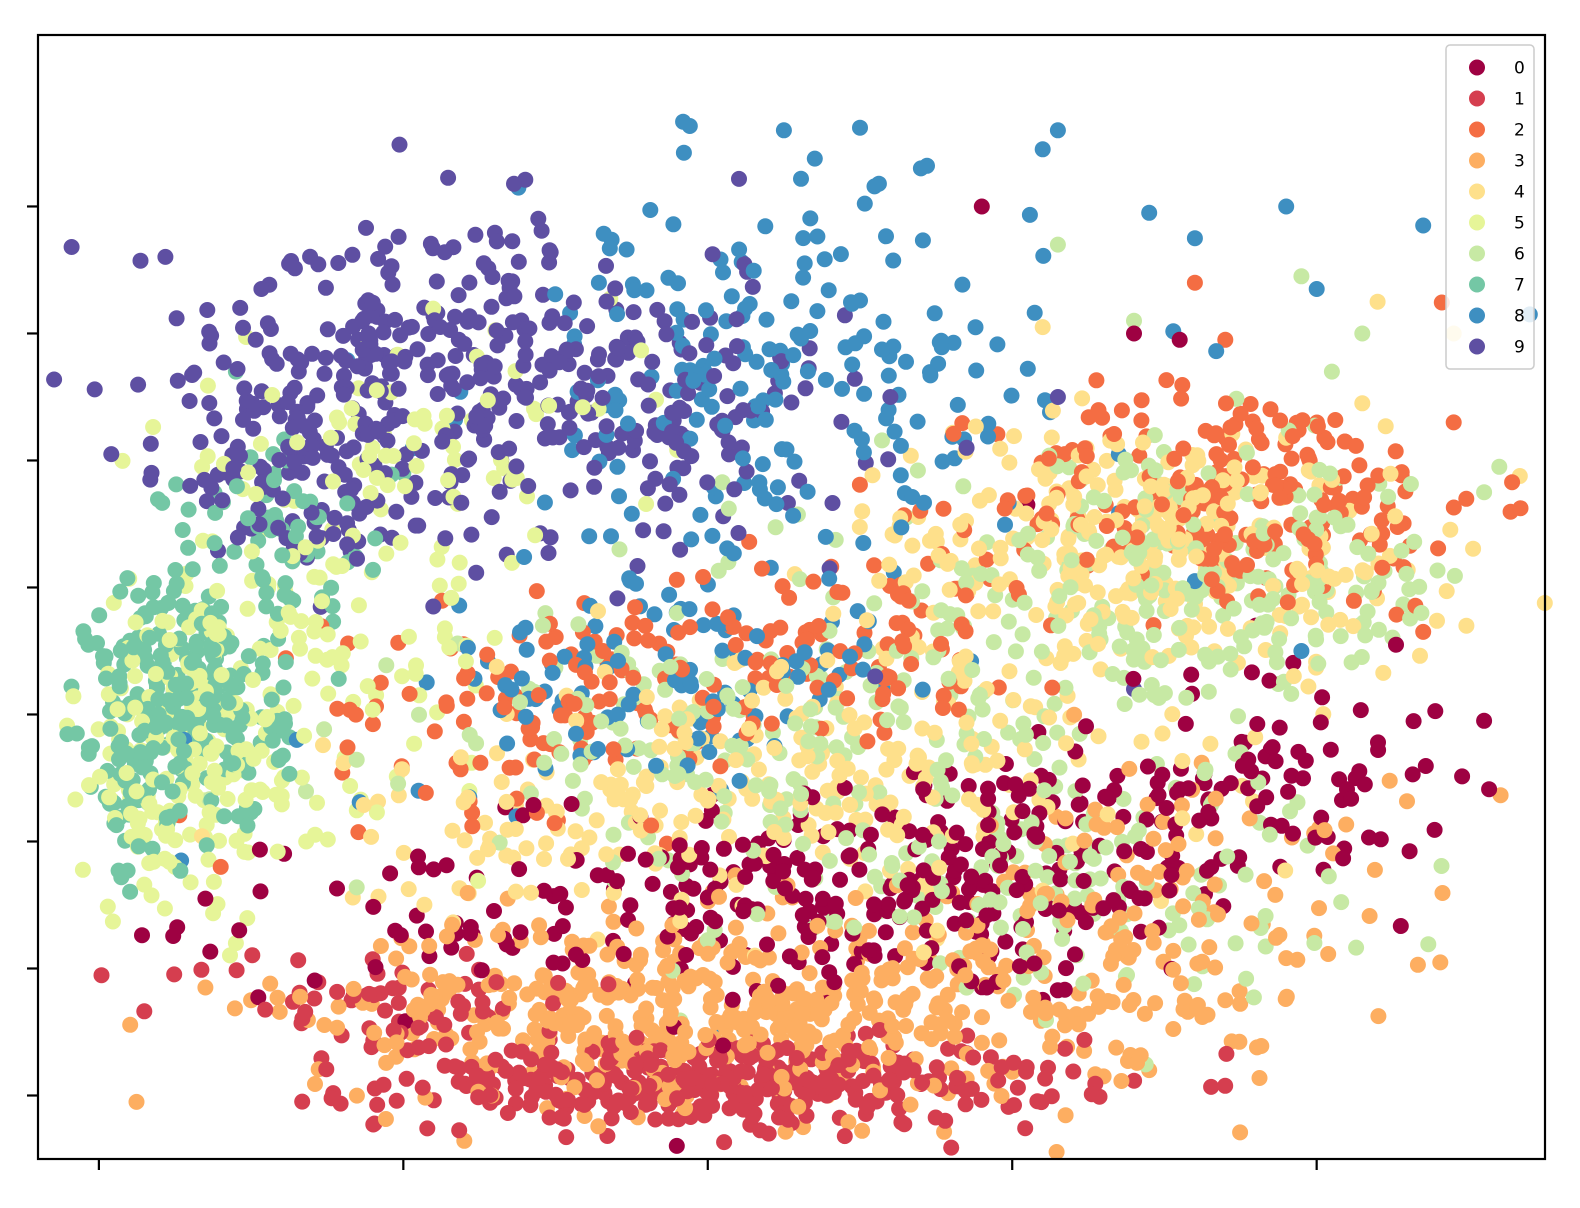 The width and height of the screenshot is (1580, 1208). Describe the element at coordinates (1163, 490) in the screenshot. I see `point-class-4-2087` at that location.